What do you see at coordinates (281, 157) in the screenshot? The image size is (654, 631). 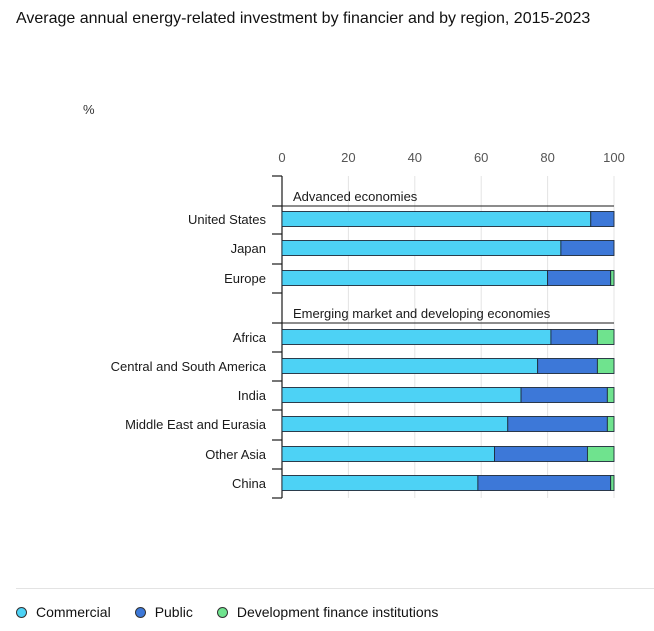 I see `x-tick-label: 0` at bounding box center [281, 157].